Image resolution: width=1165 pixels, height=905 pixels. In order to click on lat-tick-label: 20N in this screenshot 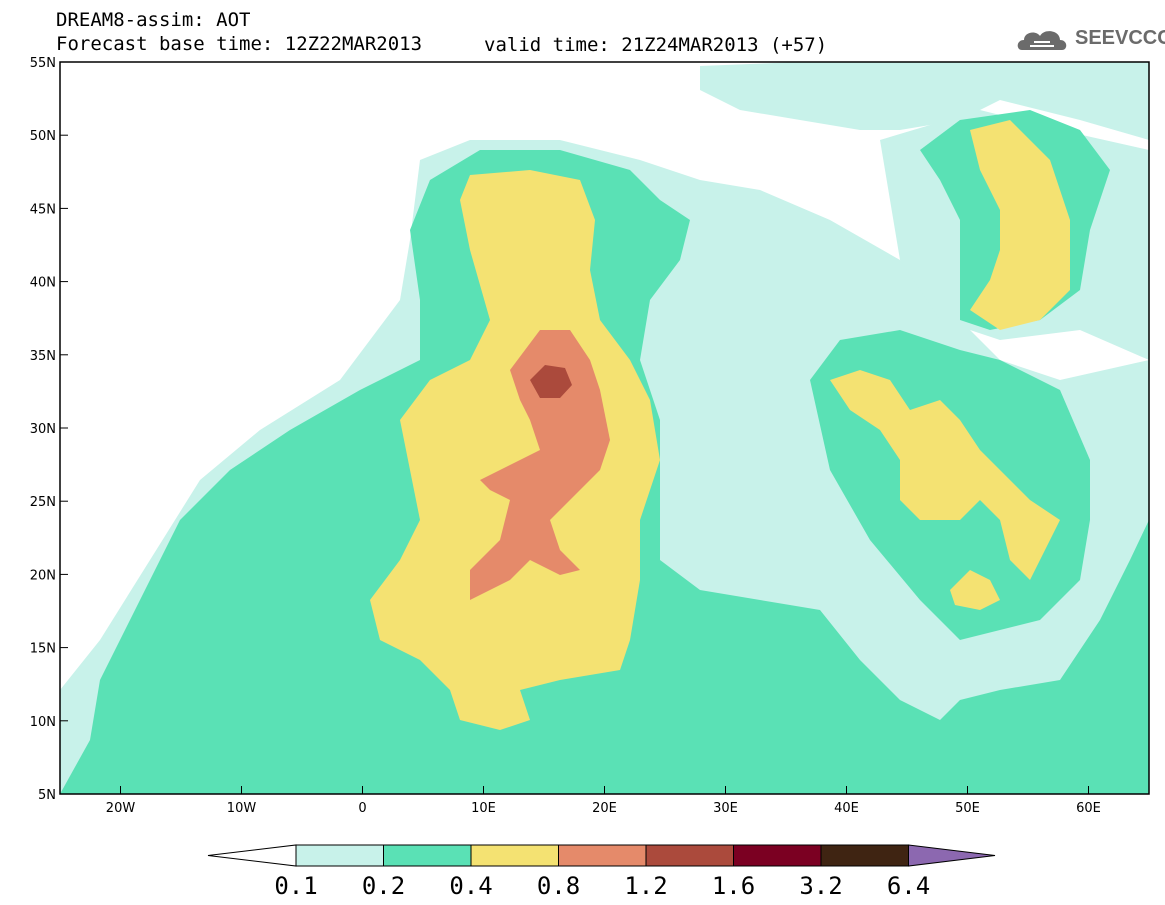, I will do `click(43, 575)`.